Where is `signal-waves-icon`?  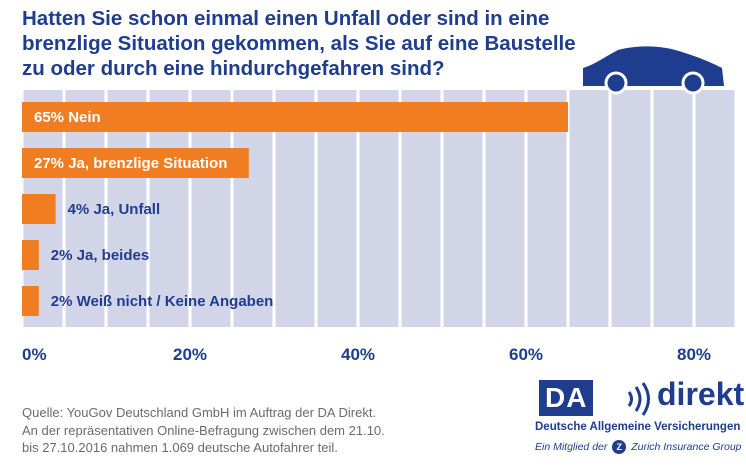 signal-waves-icon is located at coordinates (638, 399).